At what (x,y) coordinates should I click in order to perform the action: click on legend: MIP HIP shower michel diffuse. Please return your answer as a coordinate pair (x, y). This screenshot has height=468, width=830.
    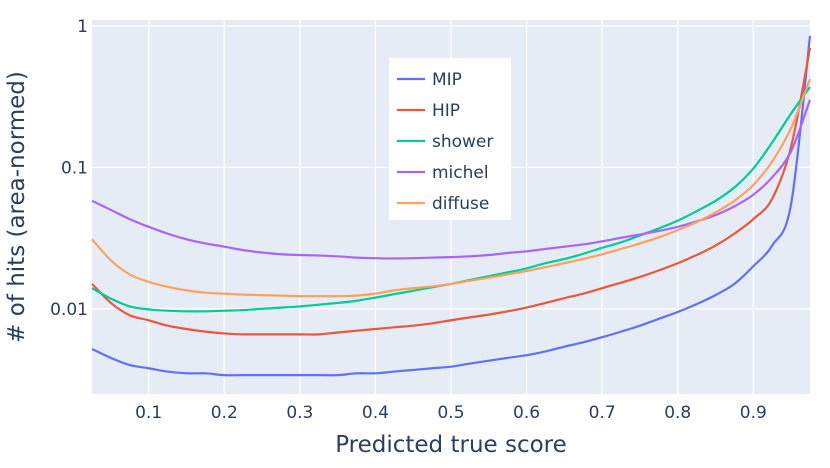
    Looking at the image, I should click on (450, 139).